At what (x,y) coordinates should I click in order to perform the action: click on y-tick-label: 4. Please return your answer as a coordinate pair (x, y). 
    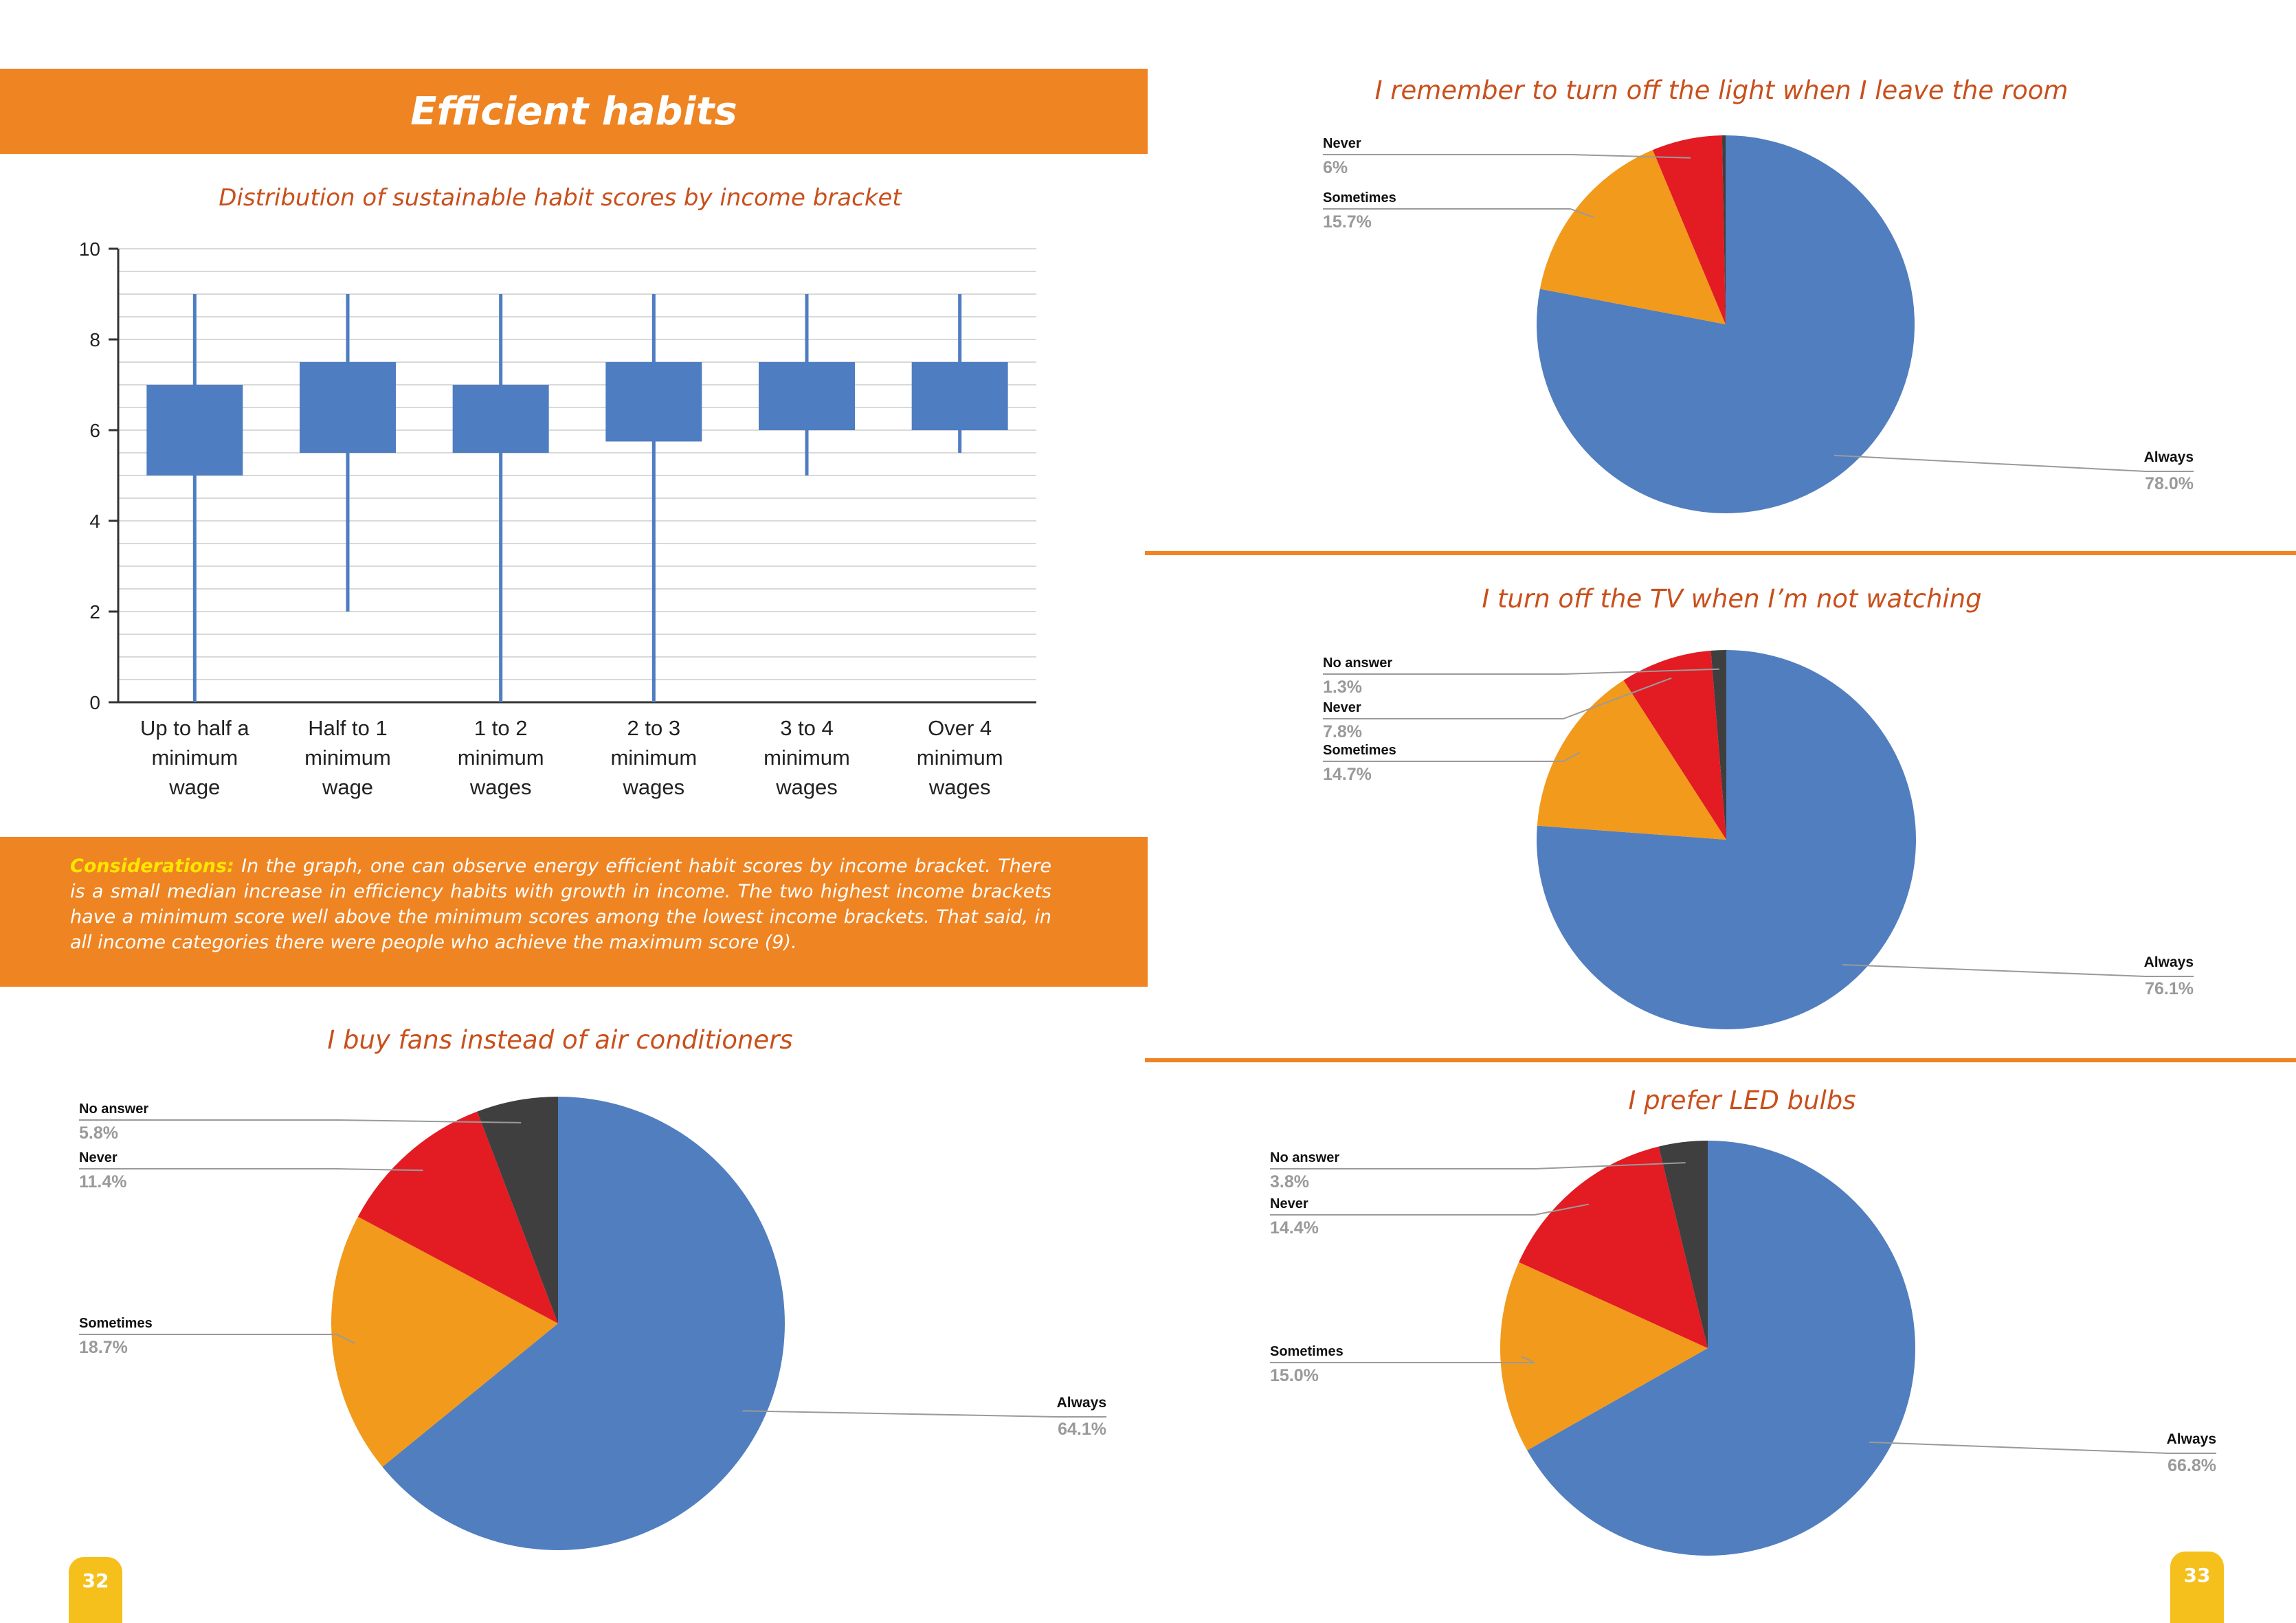
    Looking at the image, I should click on (94, 521).